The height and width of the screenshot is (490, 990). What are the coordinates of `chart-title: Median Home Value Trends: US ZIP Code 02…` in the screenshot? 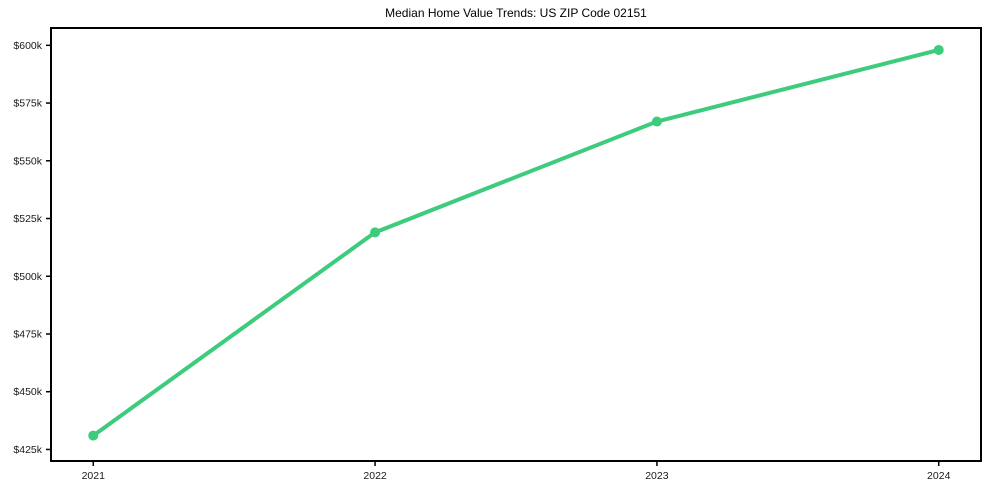 It's located at (516, 13).